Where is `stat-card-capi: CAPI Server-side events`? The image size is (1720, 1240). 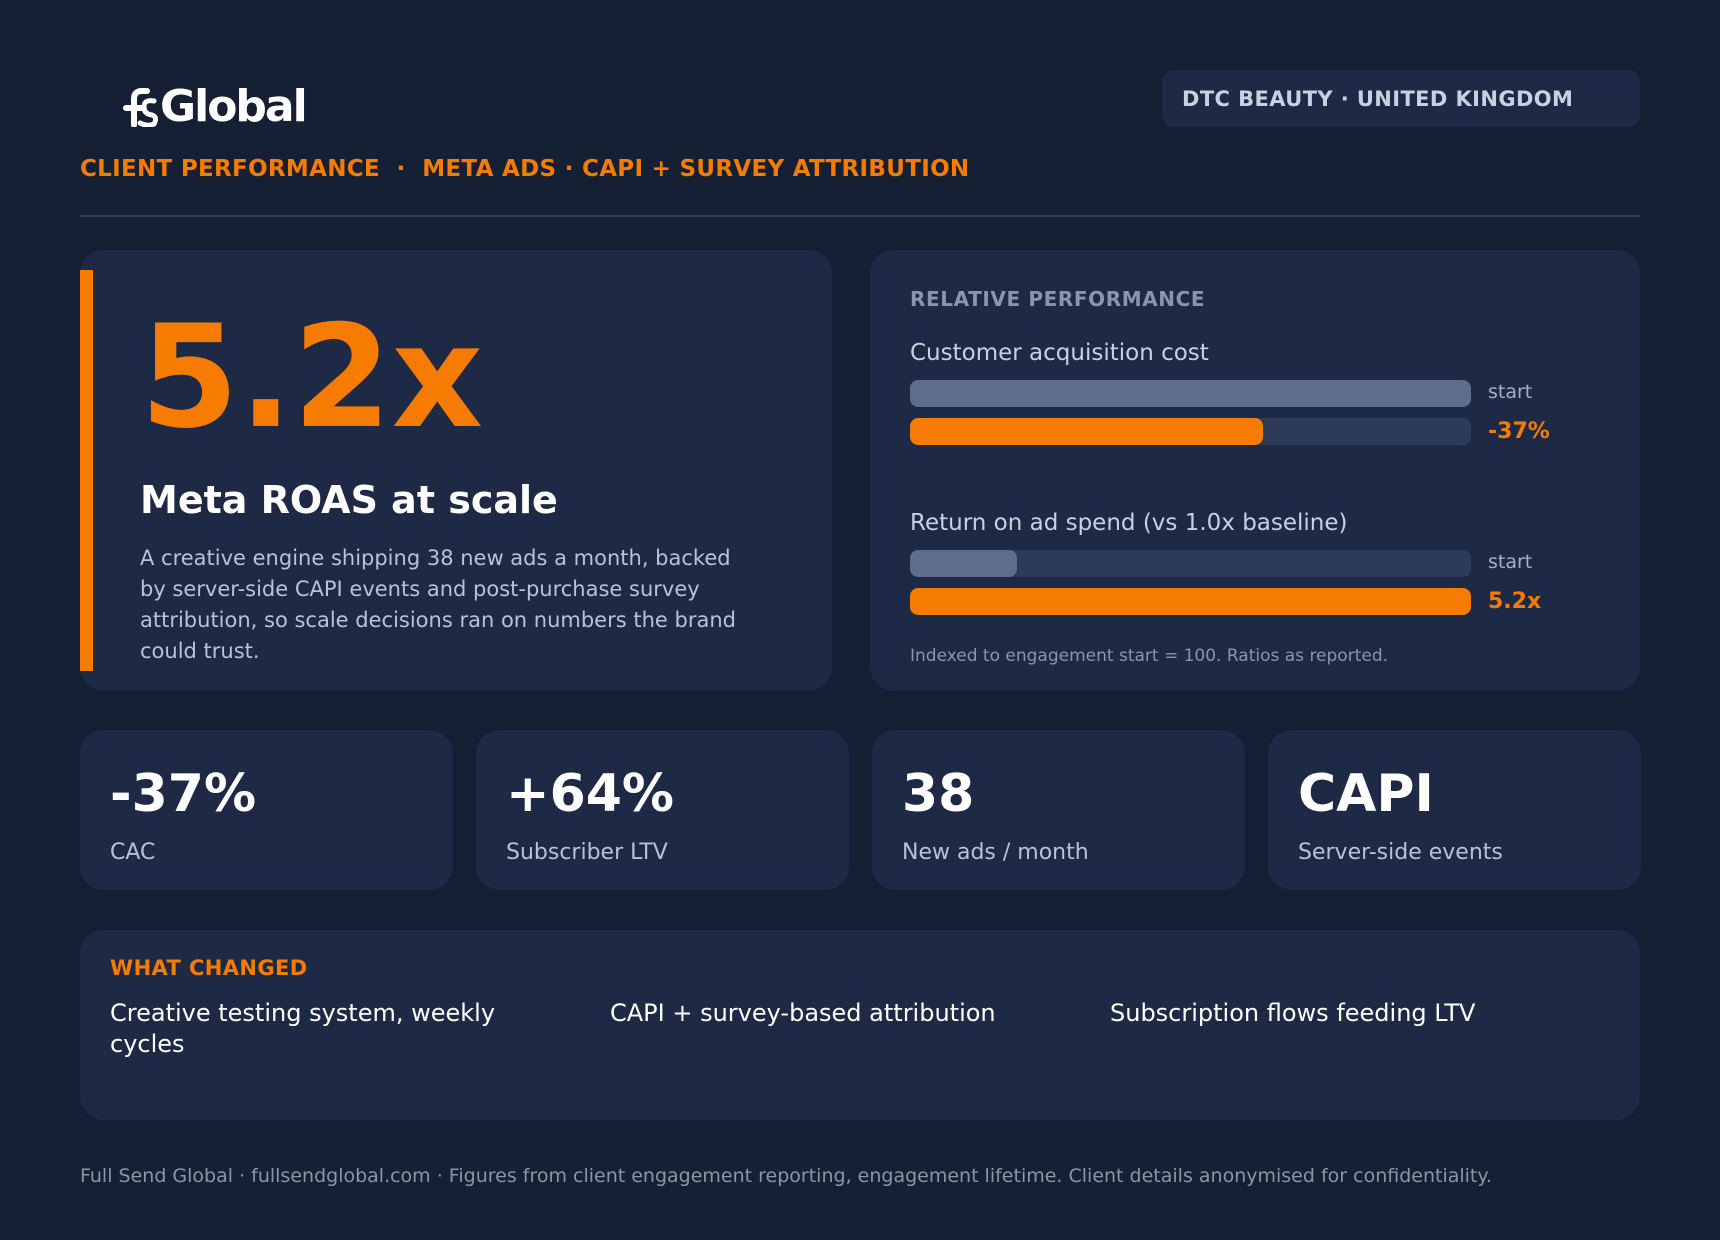 stat-card-capi: CAPI Server-side events is located at coordinates (1454, 810).